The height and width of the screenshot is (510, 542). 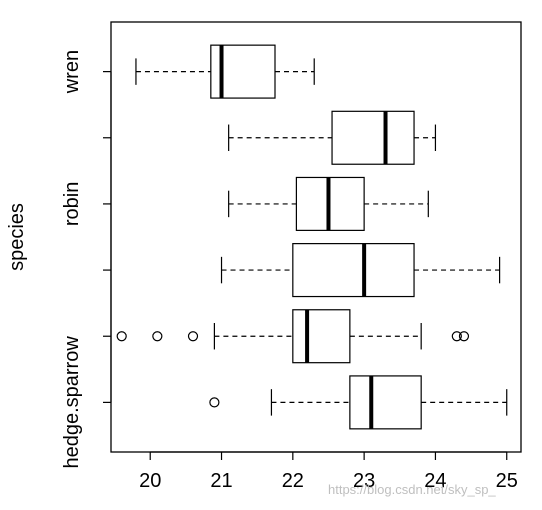 What do you see at coordinates (328, 471) in the screenshot?
I see `x-axis: 20 21 22 23 24 25` at bounding box center [328, 471].